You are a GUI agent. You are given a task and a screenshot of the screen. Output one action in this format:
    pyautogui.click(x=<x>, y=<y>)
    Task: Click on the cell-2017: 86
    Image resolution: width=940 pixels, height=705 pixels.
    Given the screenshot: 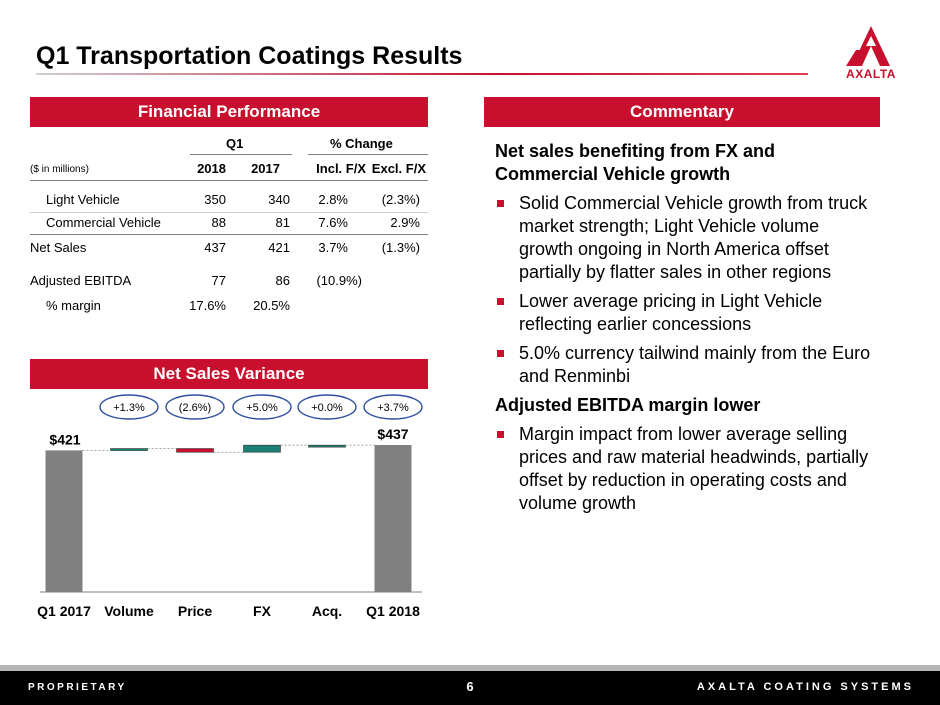 What is the action you would take?
    pyautogui.click(x=282, y=280)
    